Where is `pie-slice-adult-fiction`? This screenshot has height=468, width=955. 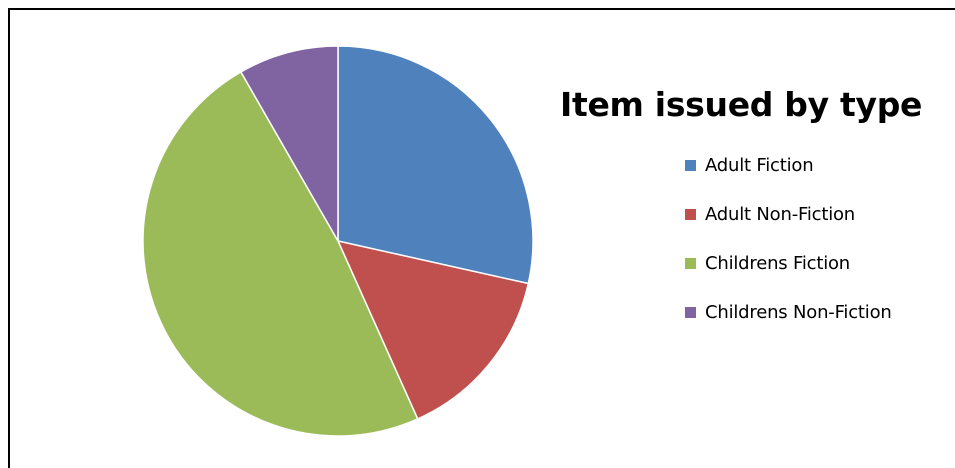
pie-slice-adult-fiction is located at coordinates (435, 165).